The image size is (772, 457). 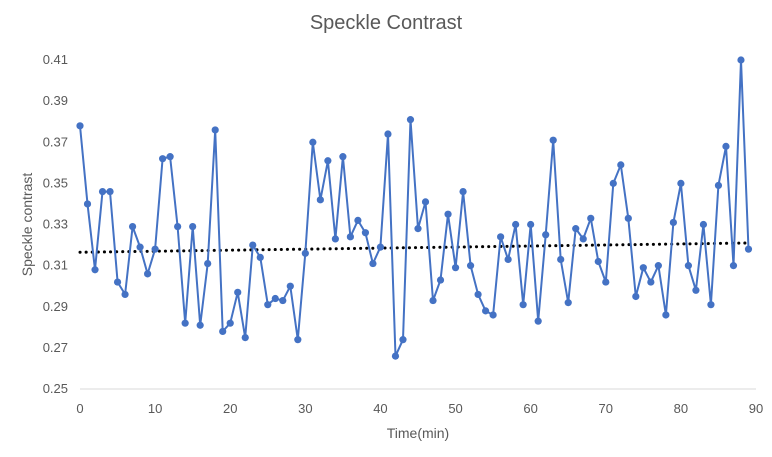 I want to click on x-tick-label: 20, so click(x=230, y=408).